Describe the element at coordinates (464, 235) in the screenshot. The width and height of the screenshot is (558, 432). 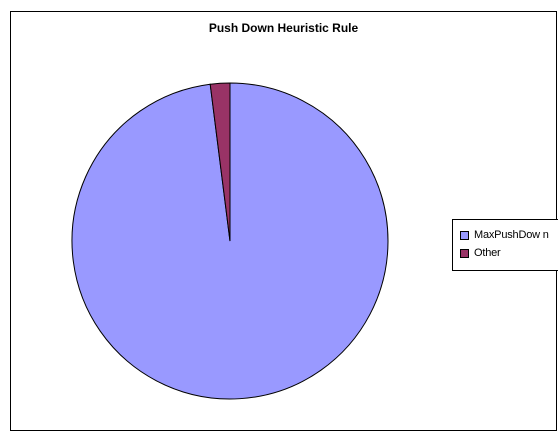
I see `legend-swatch-maxpushdown` at that location.